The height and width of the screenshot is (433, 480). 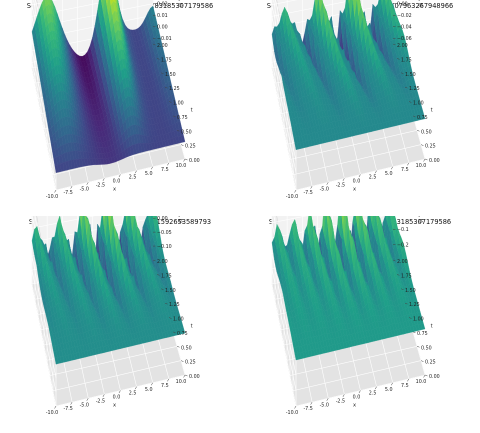 I want to click on x-tick-label: -7.5, so click(x=307, y=409).